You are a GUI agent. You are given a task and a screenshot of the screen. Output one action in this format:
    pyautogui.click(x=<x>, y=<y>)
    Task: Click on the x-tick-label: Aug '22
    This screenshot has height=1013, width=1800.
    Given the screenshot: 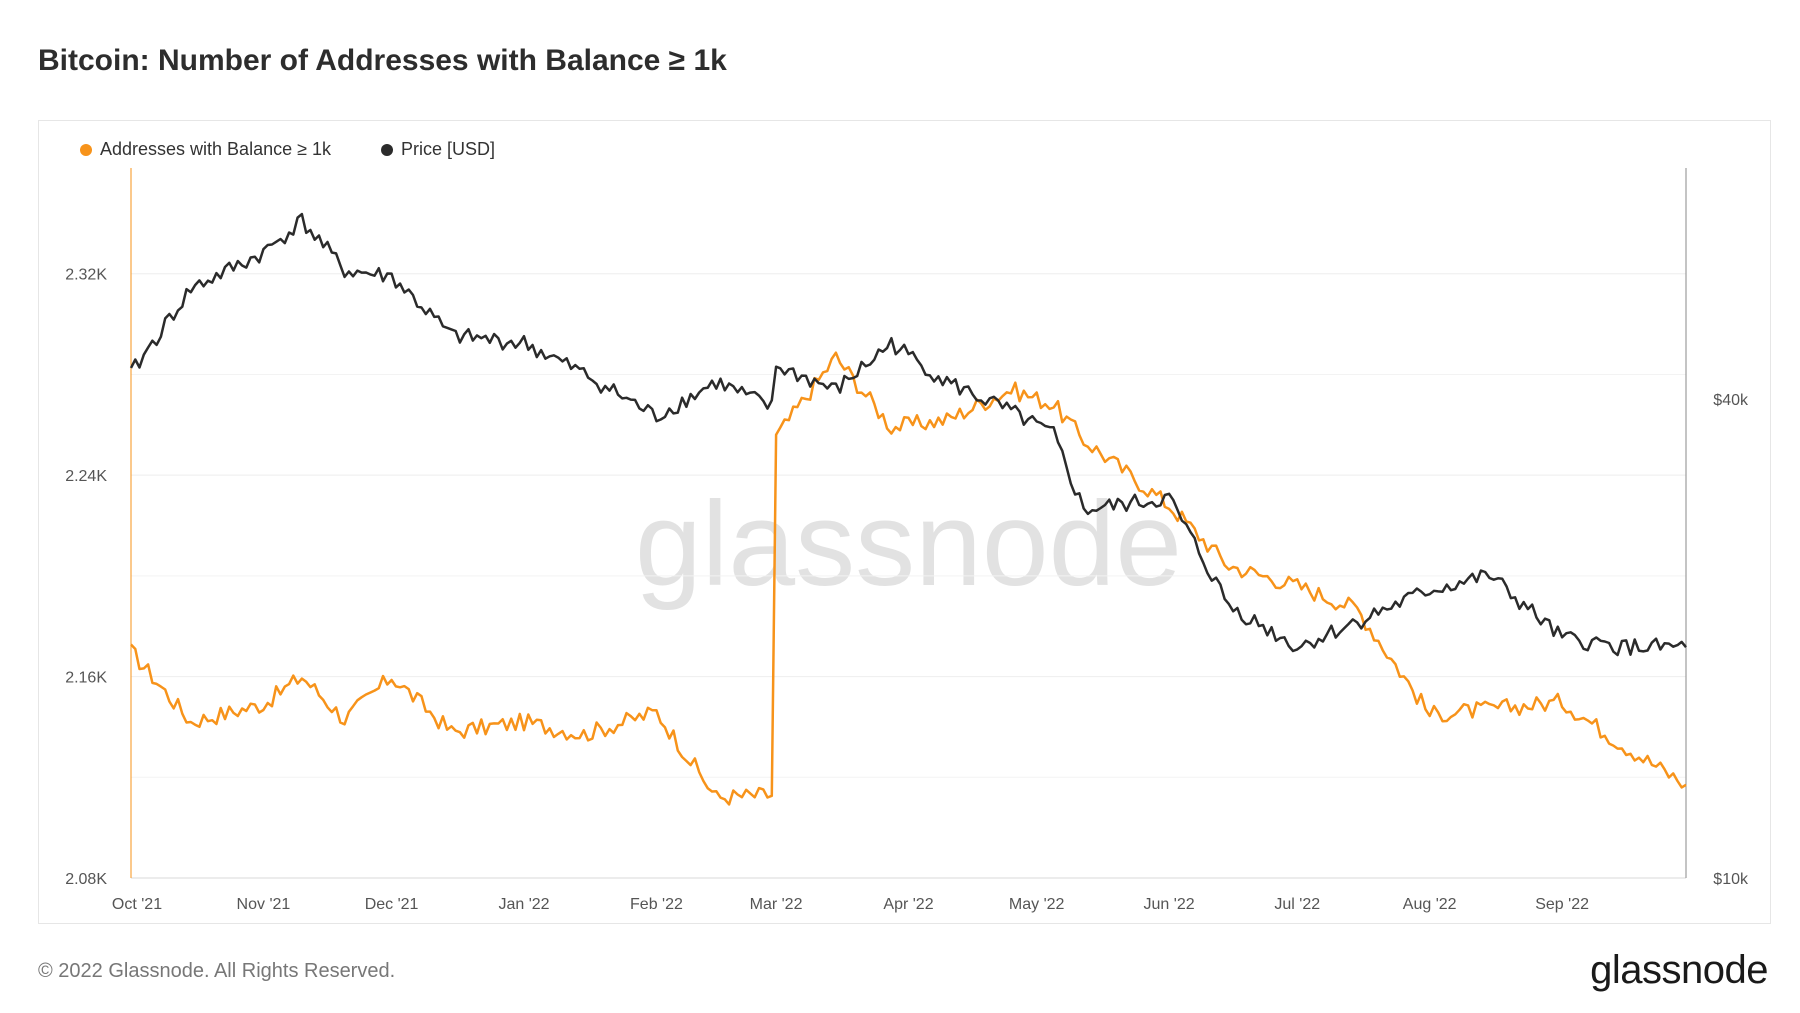 What is the action you would take?
    pyautogui.click(x=1430, y=904)
    